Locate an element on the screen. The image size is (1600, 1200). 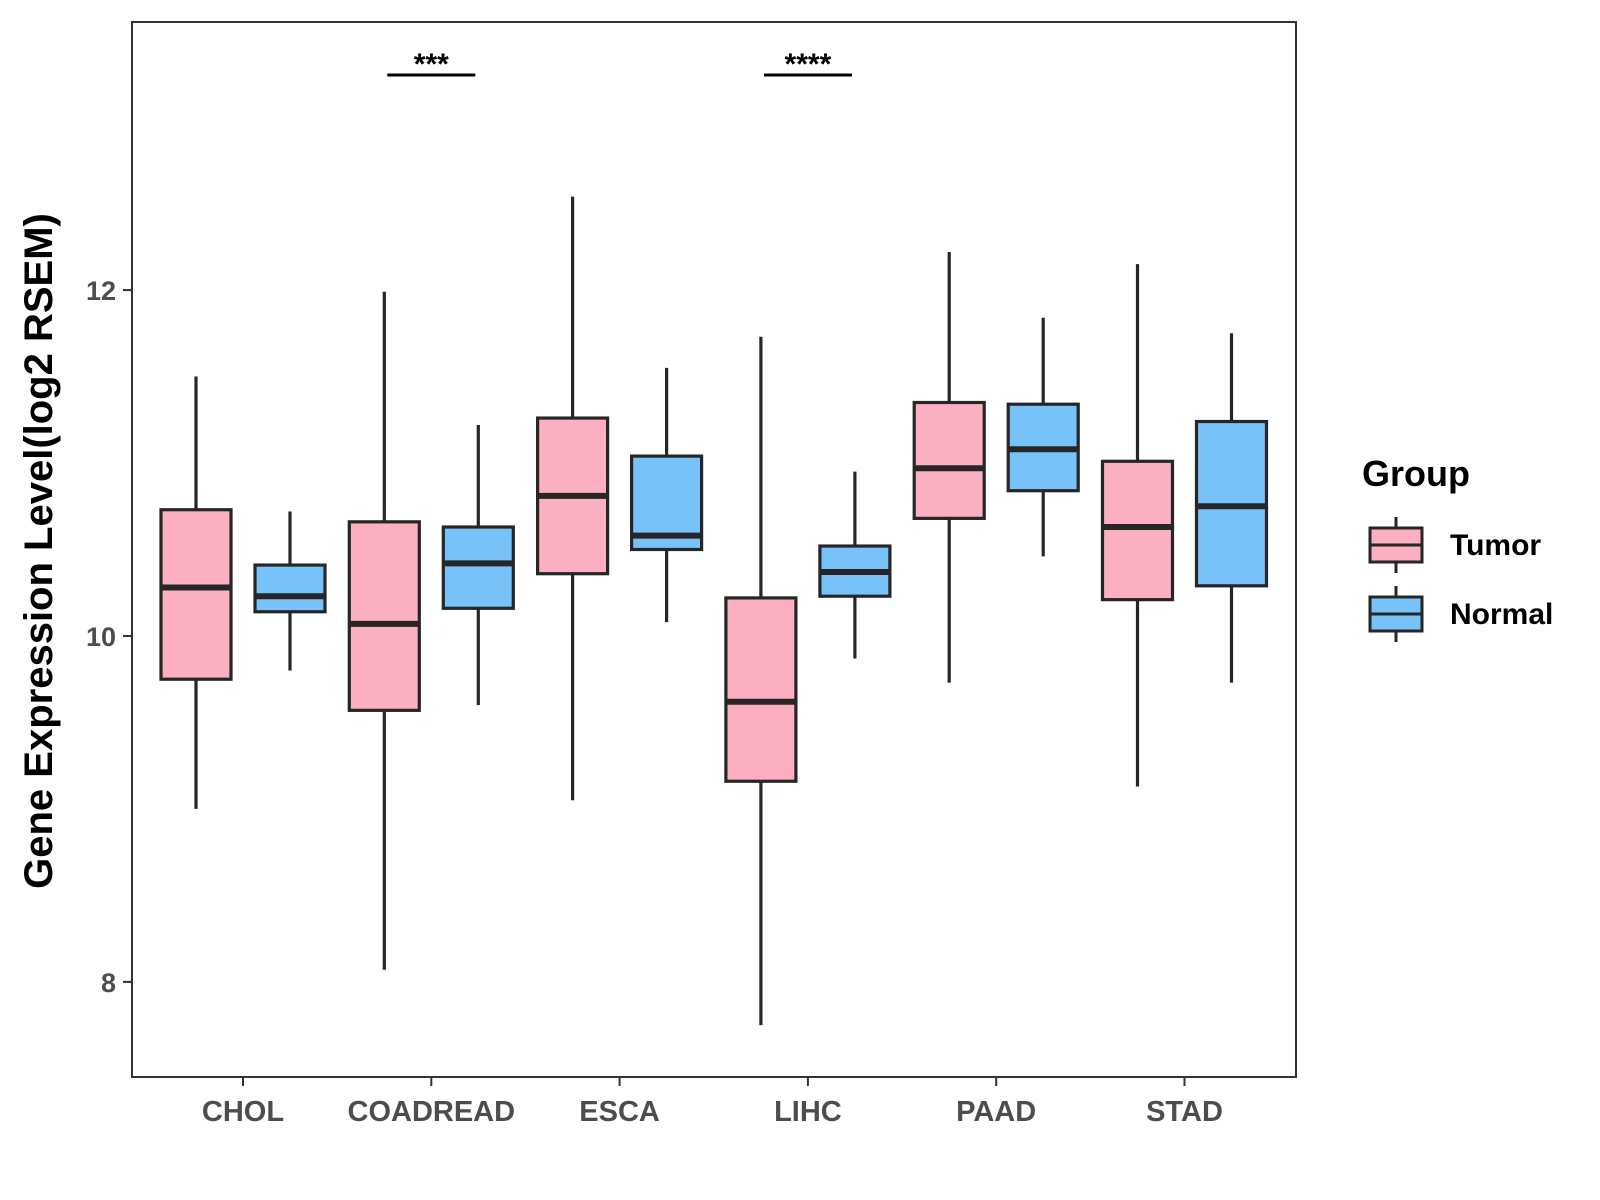
box-tumor-stad is located at coordinates (1137, 525).